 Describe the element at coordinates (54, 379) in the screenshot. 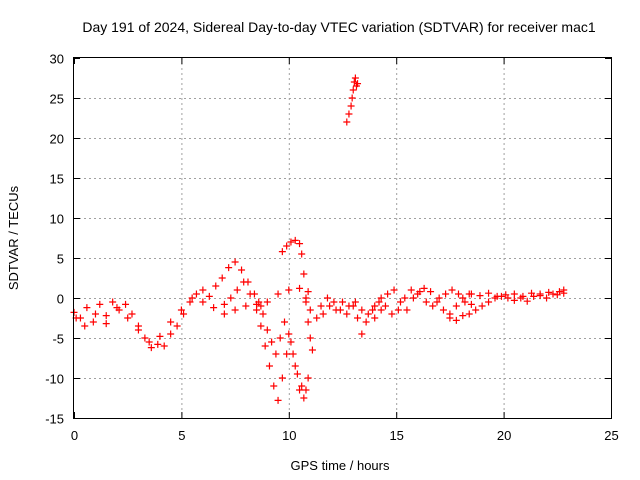

I see `y-tick-label: -10` at that location.